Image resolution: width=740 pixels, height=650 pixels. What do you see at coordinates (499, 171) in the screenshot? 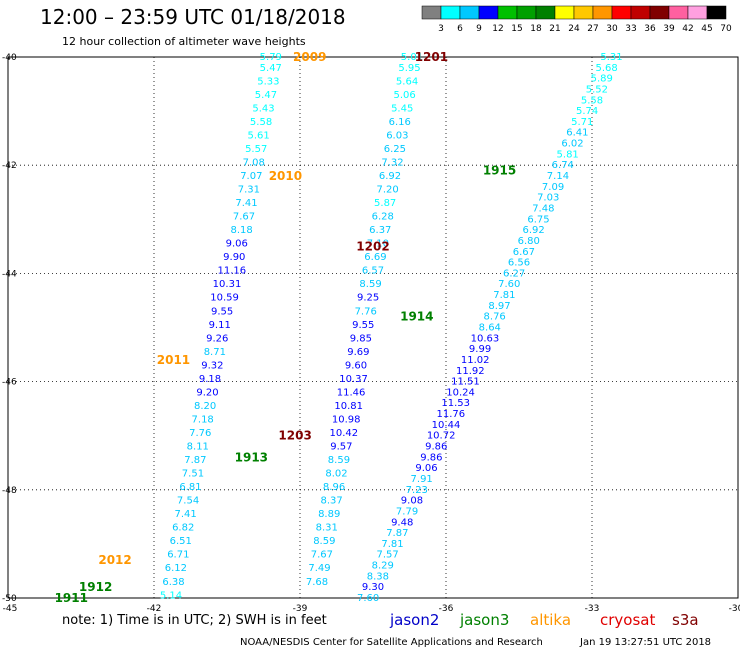
I see `time-label: 1915` at bounding box center [499, 171].